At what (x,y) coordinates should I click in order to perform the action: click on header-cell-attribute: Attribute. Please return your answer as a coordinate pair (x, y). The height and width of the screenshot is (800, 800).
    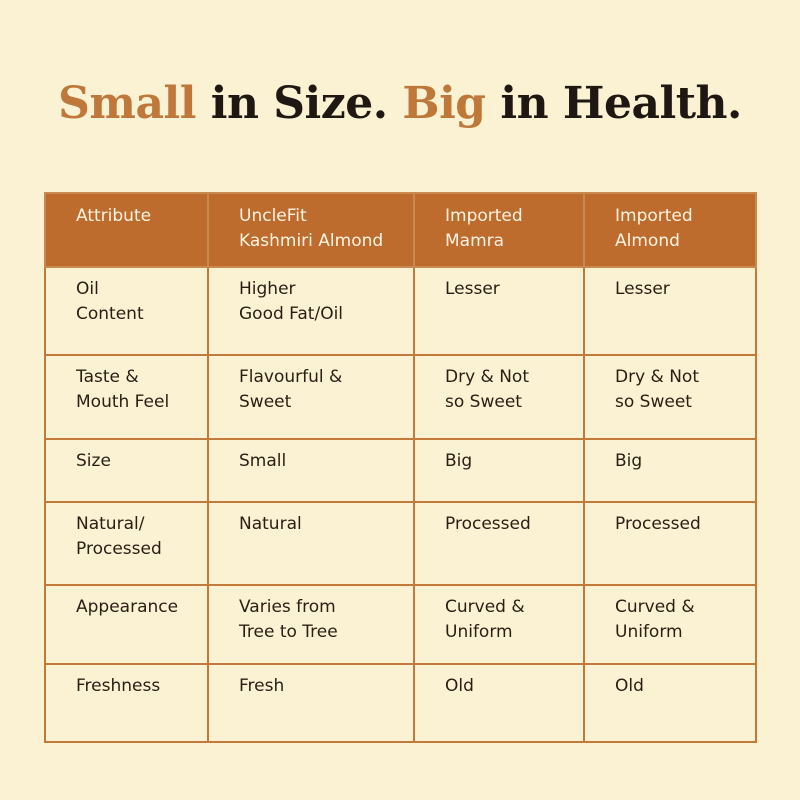
    Looking at the image, I should click on (126, 230).